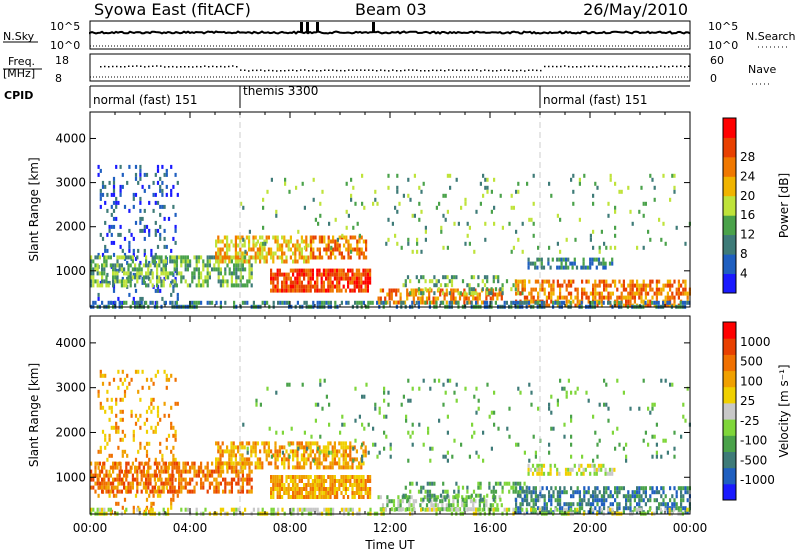  What do you see at coordinates (753, 460) in the screenshot?
I see `colorbar-tick-label: -500` at bounding box center [753, 460].